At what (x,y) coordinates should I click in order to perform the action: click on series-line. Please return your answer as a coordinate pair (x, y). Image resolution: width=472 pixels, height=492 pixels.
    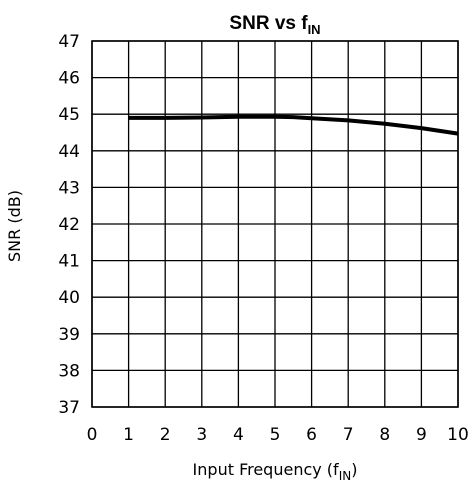
    Looking at the image, I should click on (293, 125).